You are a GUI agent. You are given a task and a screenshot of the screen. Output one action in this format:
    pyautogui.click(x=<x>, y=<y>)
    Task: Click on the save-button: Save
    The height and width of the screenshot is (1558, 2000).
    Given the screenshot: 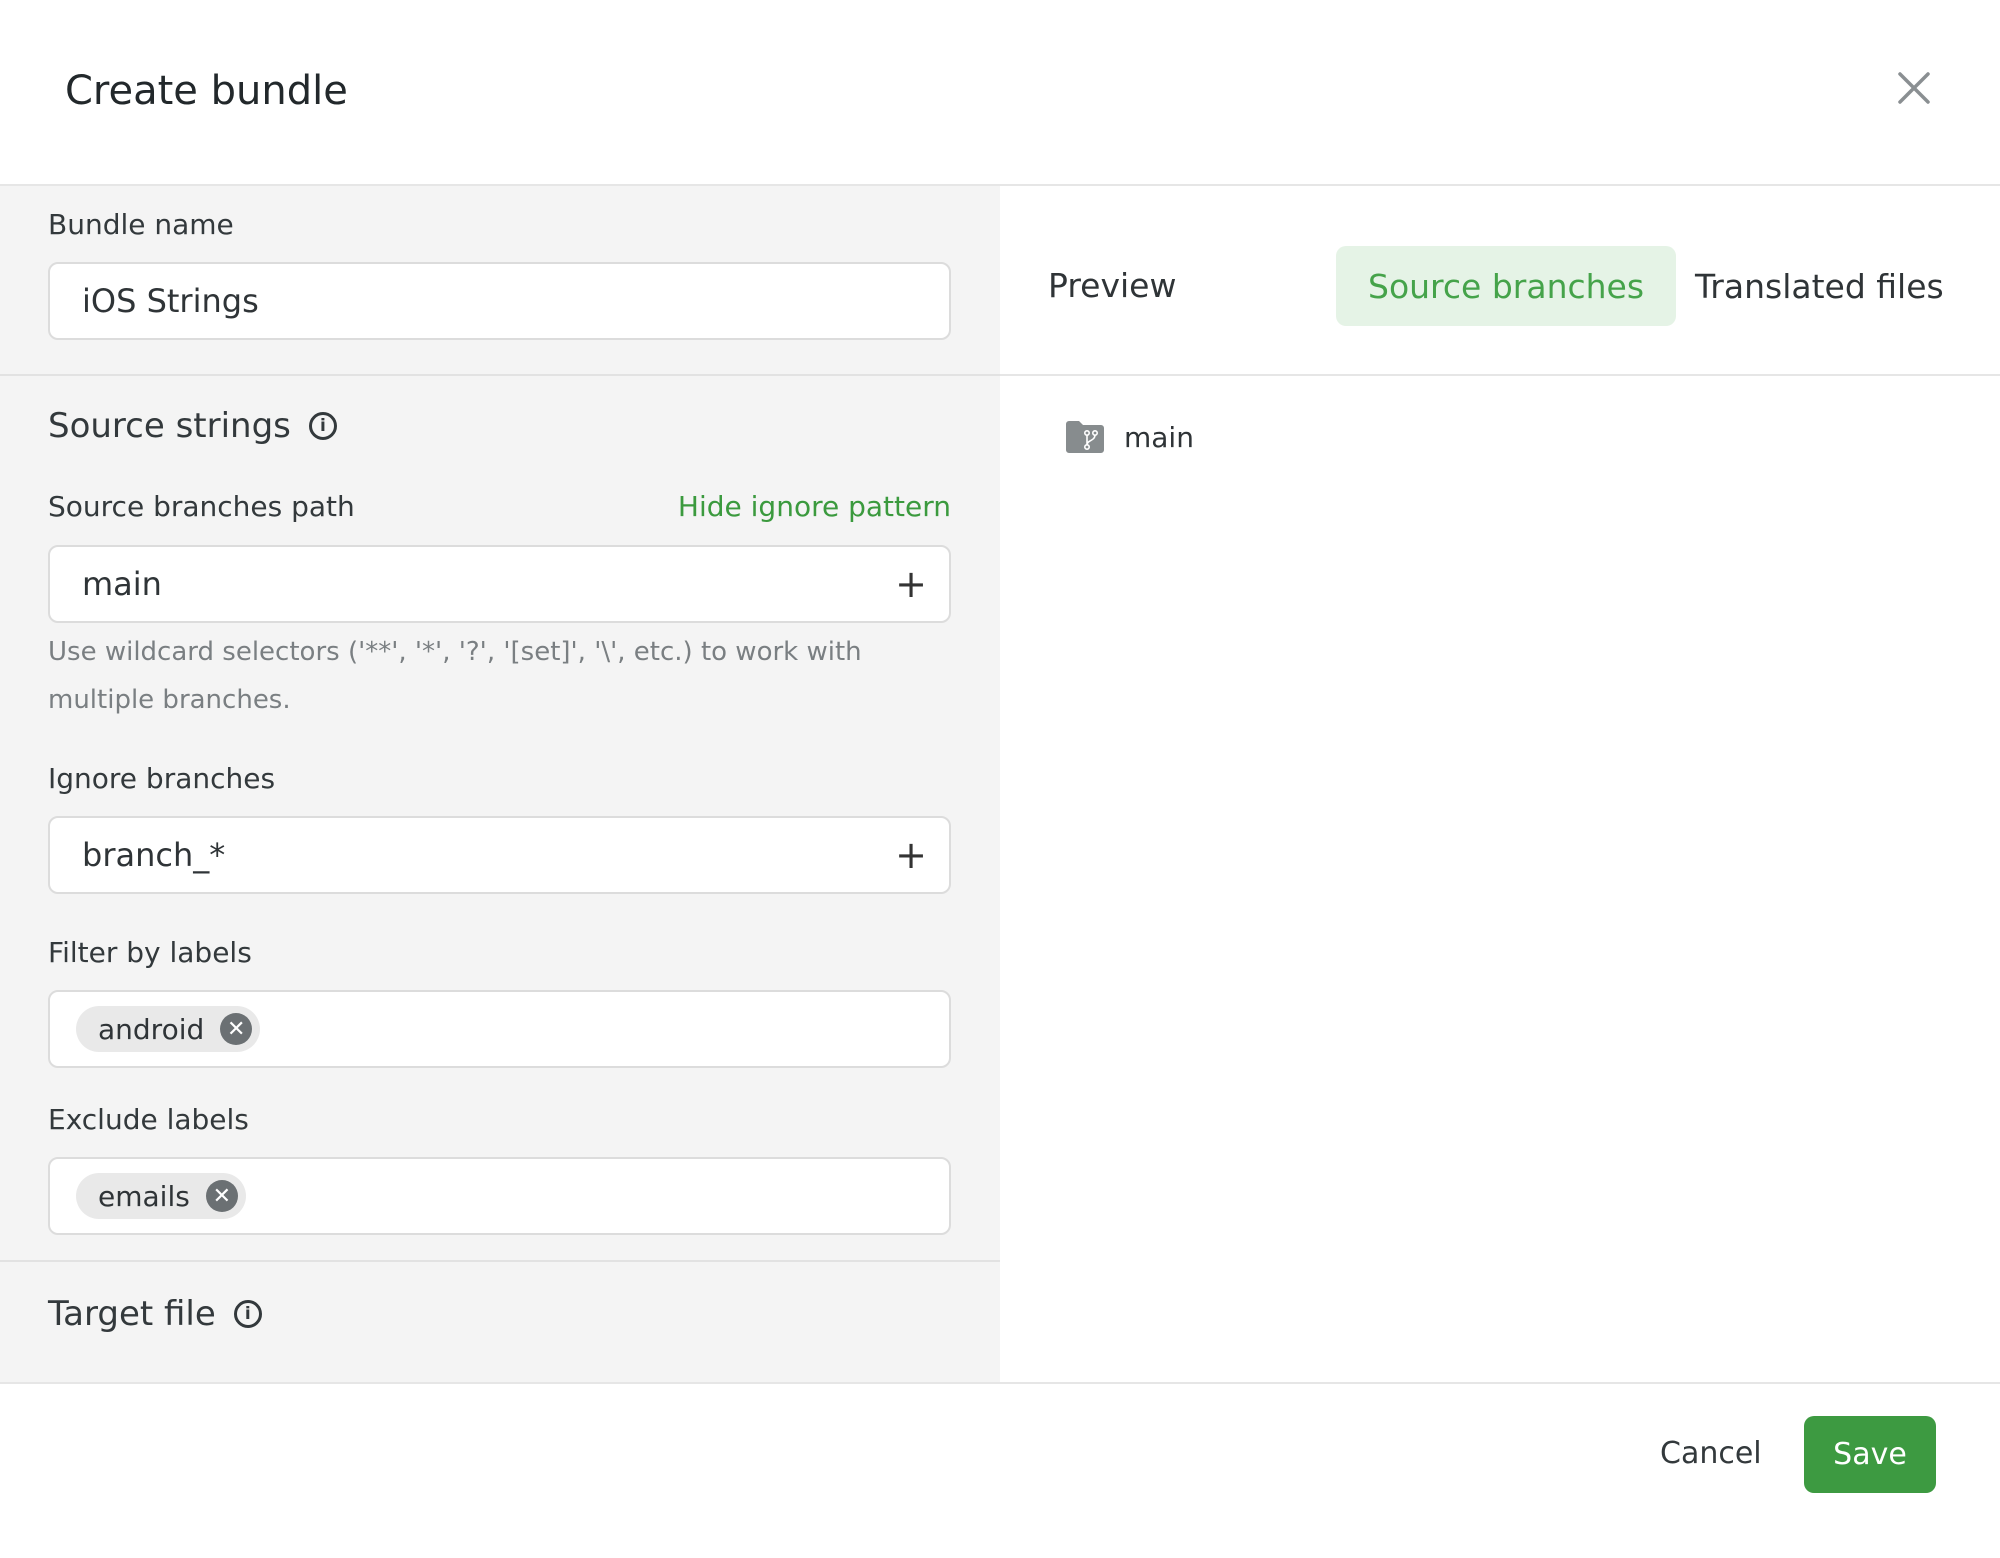 What is the action you would take?
    pyautogui.click(x=1870, y=1454)
    